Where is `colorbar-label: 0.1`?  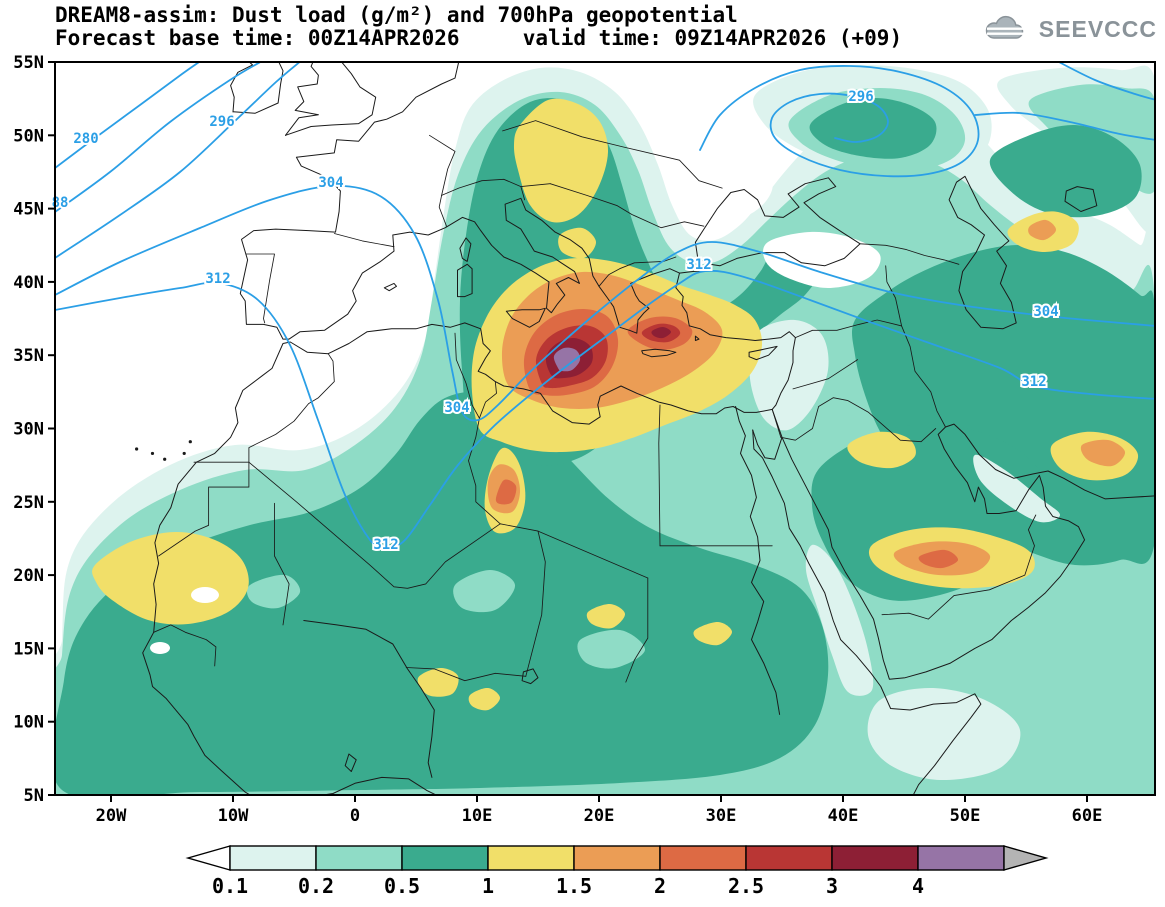 colorbar-label: 0.1 is located at coordinates (230, 886).